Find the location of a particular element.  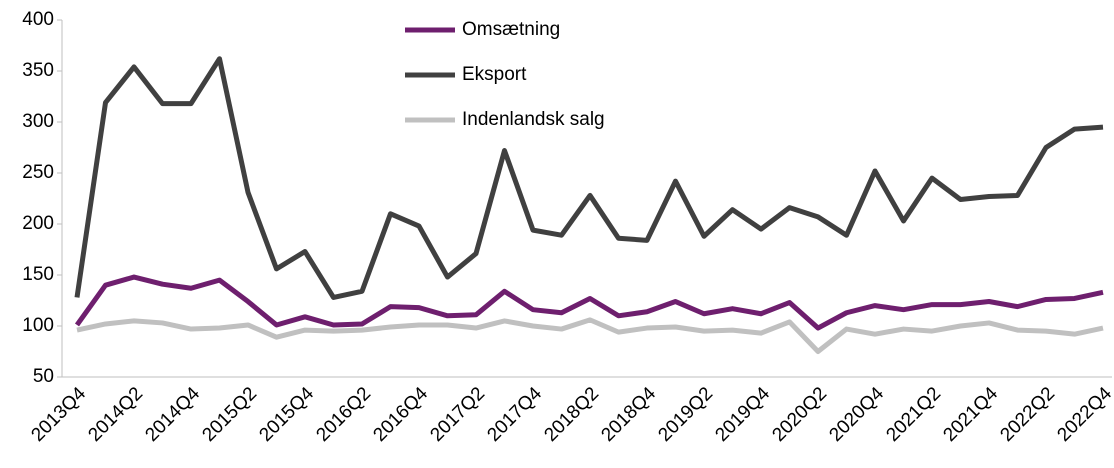

y-tick-label: 250 is located at coordinates (38, 172).